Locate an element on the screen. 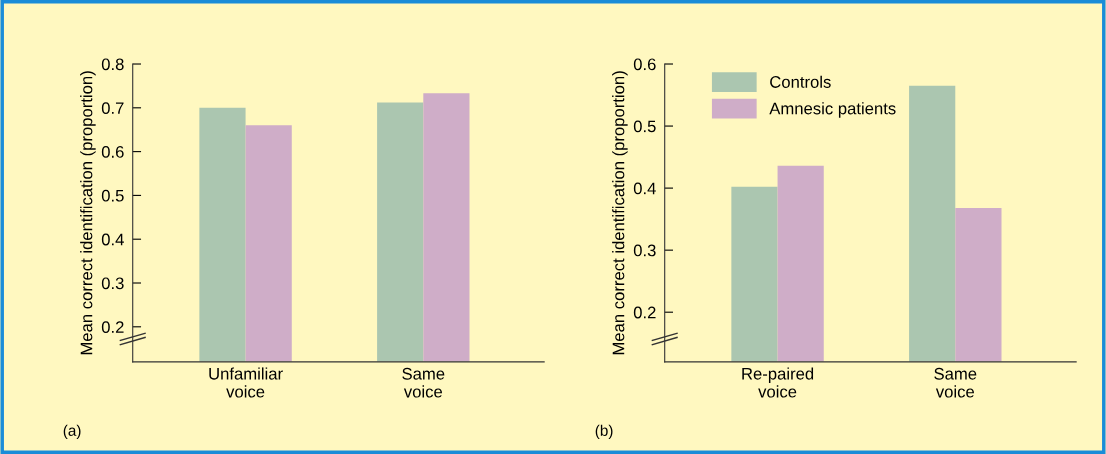  x-tick-label: Unfamiliar voice is located at coordinates (246, 382).